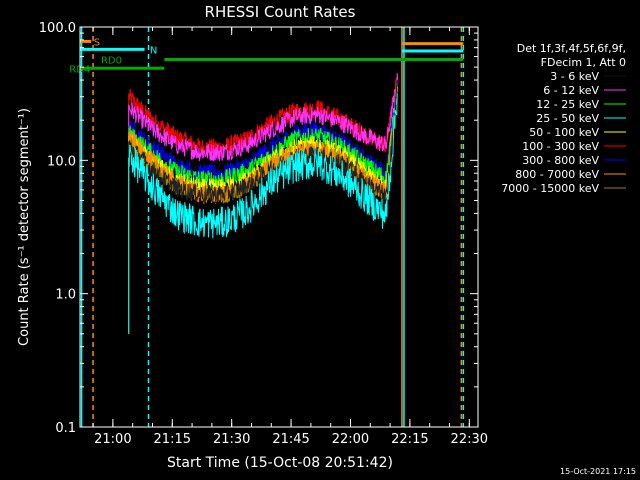 The height and width of the screenshot is (480, 640). Describe the element at coordinates (560, 160) in the screenshot. I see `legend-label: 300 - 800 keV` at that location.